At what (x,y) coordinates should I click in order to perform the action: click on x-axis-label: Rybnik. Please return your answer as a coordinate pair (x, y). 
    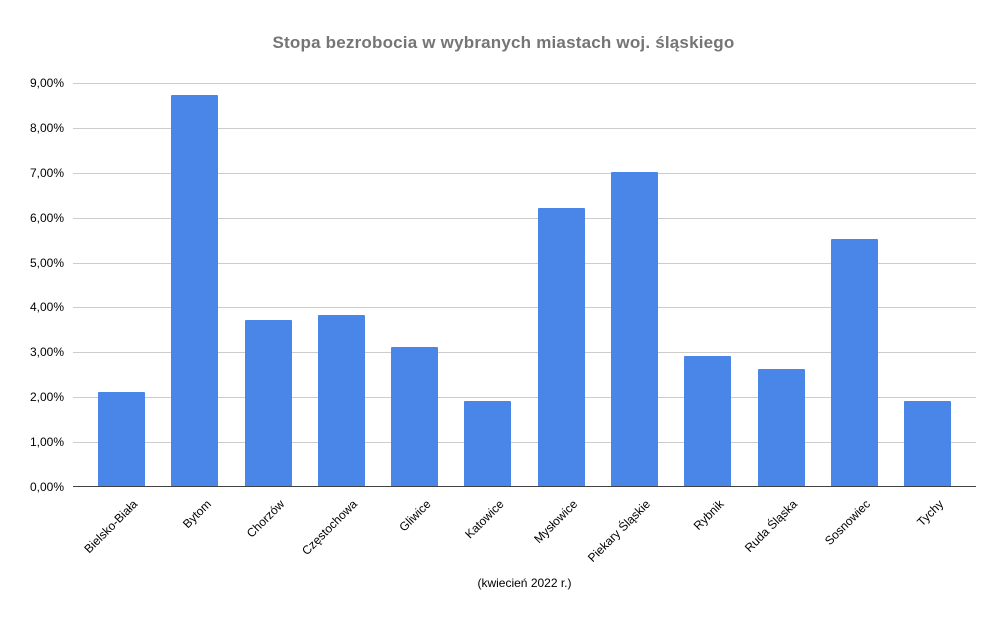
    Looking at the image, I should click on (708, 515).